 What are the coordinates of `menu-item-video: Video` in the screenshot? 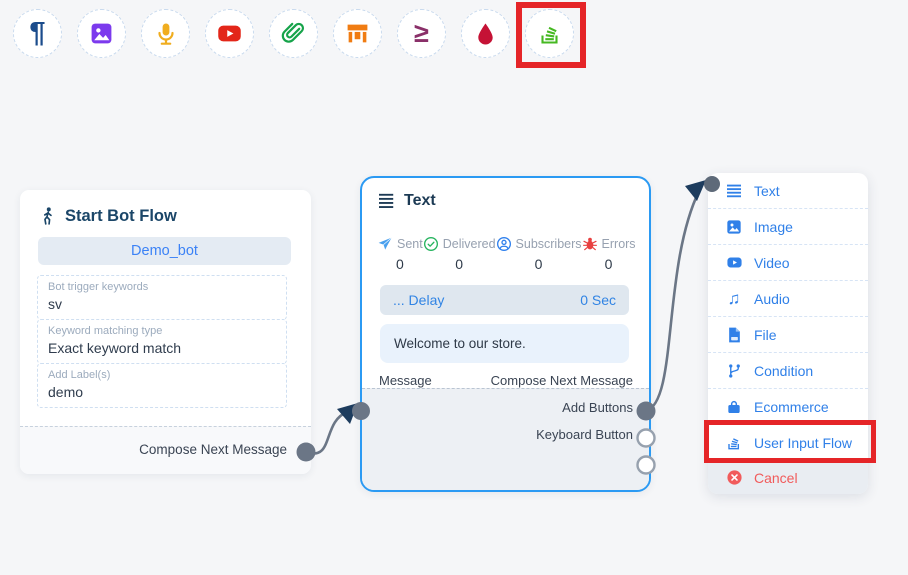 It's located at (788, 263).